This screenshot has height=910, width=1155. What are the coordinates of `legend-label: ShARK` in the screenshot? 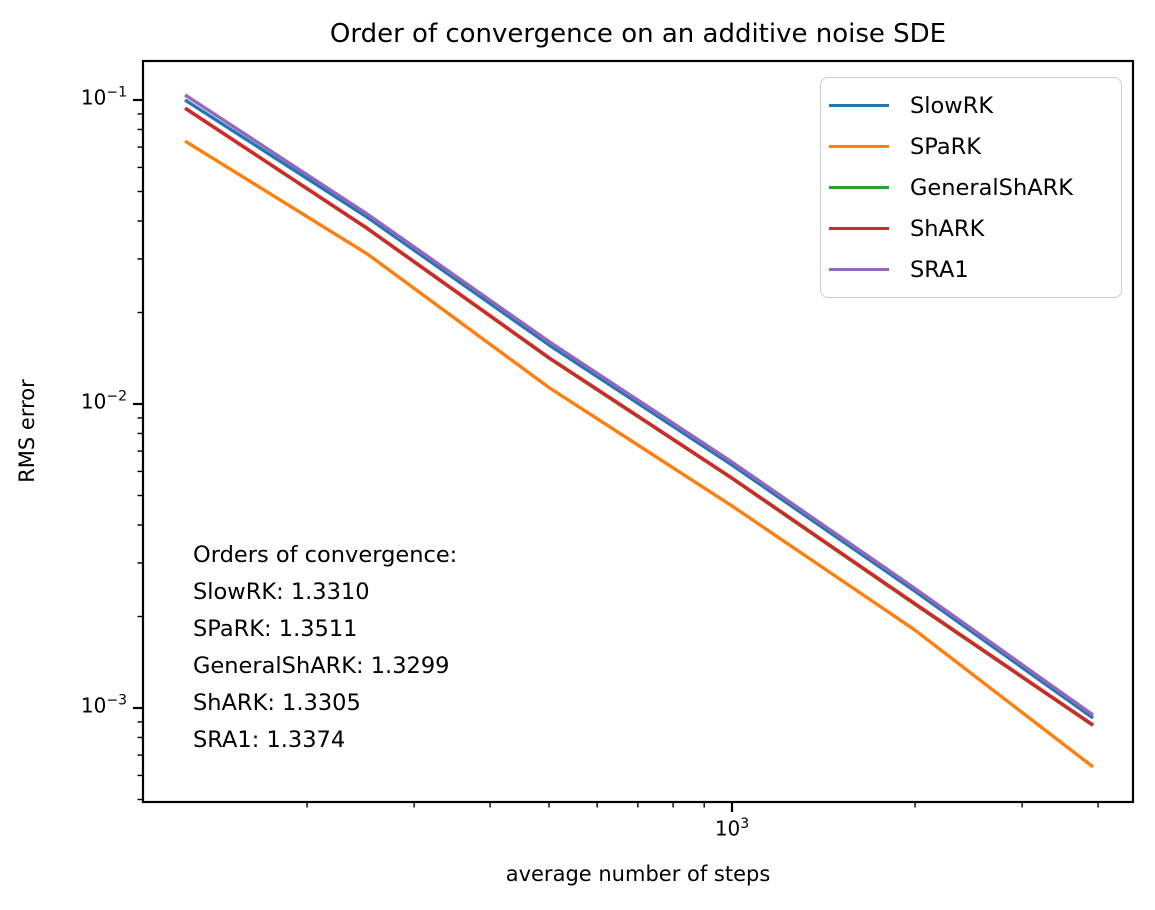 It's located at (947, 228).